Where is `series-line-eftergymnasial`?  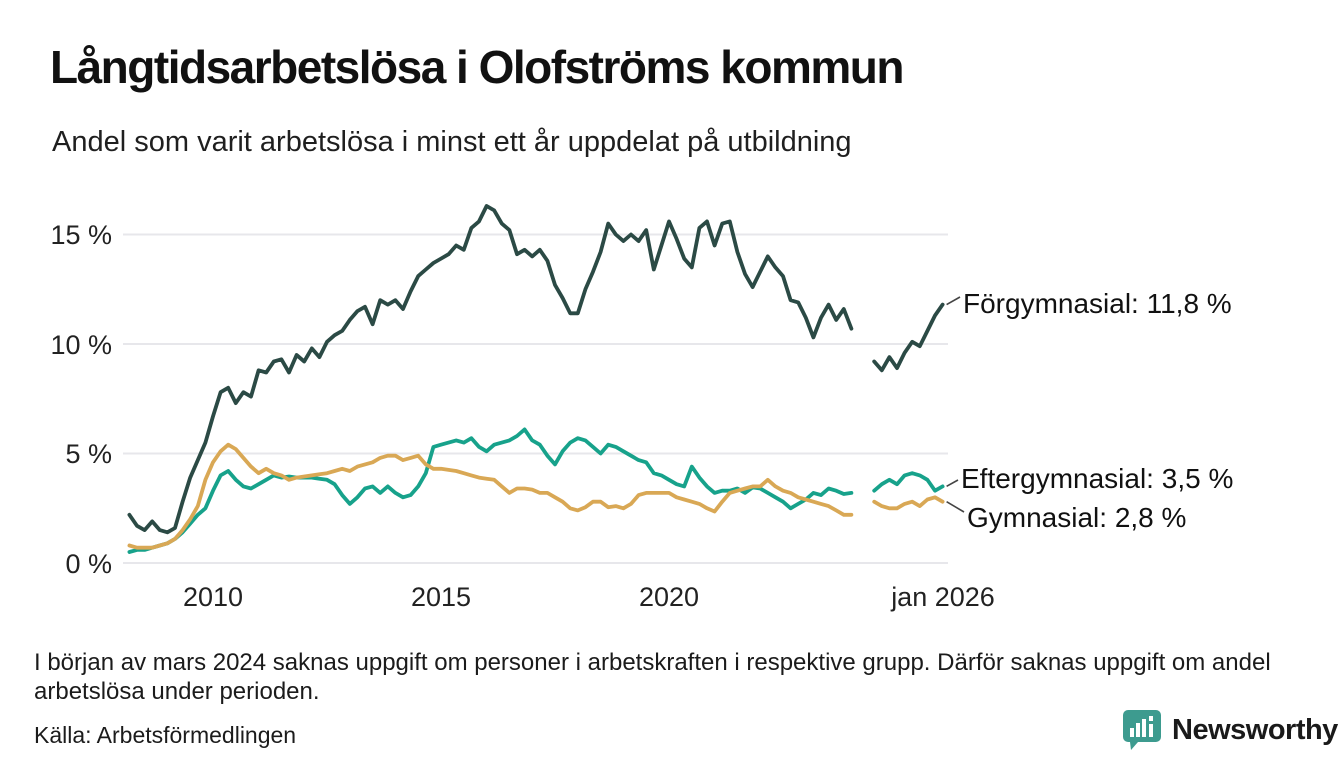 series-line-eftergymnasial is located at coordinates (536, 490).